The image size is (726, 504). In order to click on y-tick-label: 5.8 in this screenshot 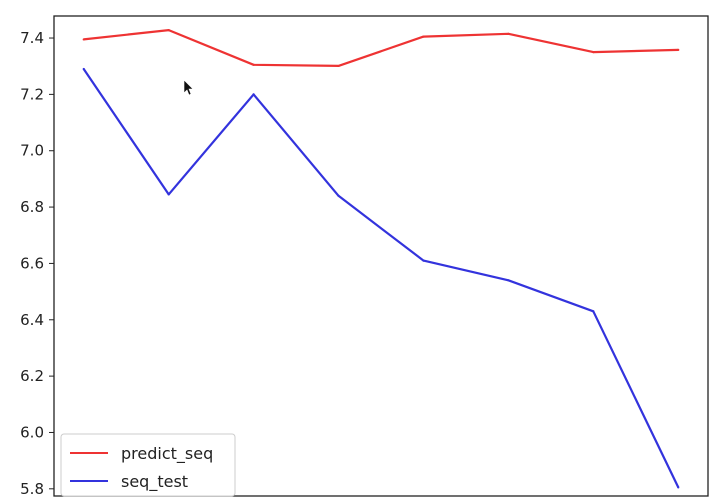, I will do `click(32, 489)`.